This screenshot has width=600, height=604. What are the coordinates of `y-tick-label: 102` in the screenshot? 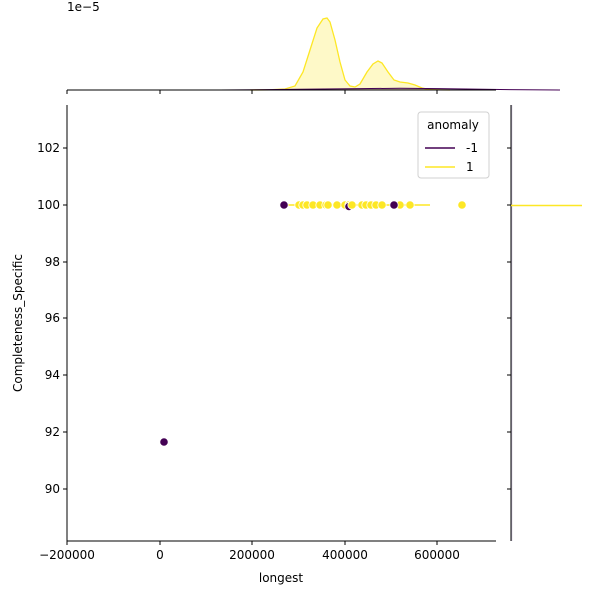 It's located at (48, 148).